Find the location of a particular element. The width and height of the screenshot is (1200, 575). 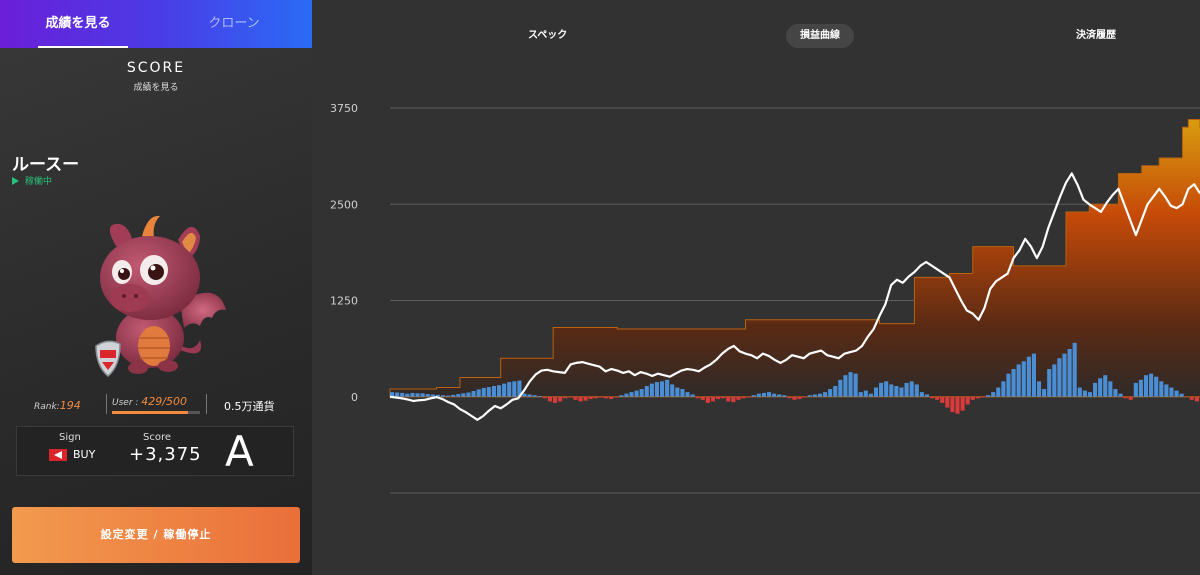

score-title: SCORE is located at coordinates (156, 68).